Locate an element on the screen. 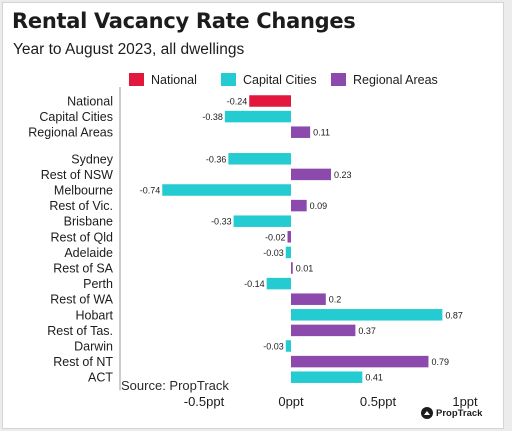 The height and width of the screenshot is (431, 512). logo-text: PropTrack is located at coordinates (459, 413).